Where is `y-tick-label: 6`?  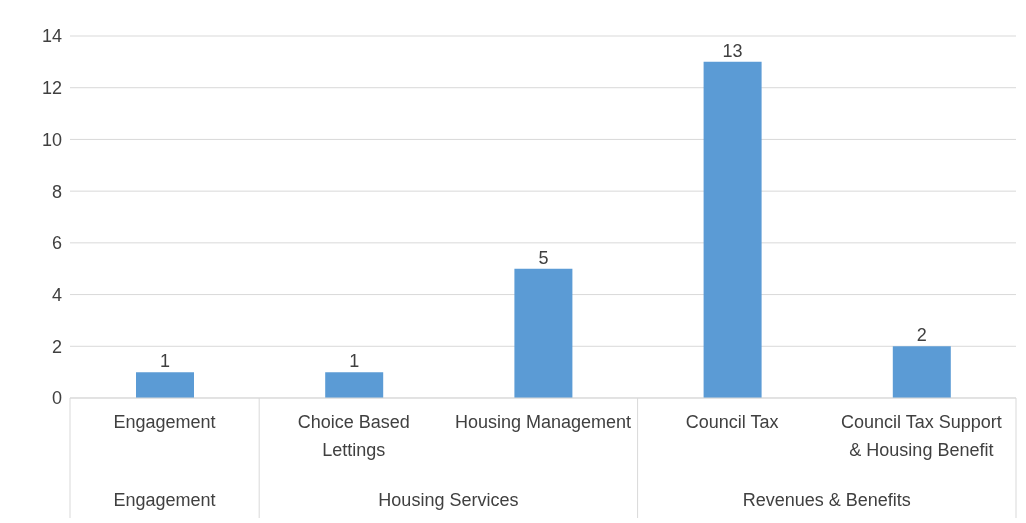
y-tick-label: 6 is located at coordinates (56, 243).